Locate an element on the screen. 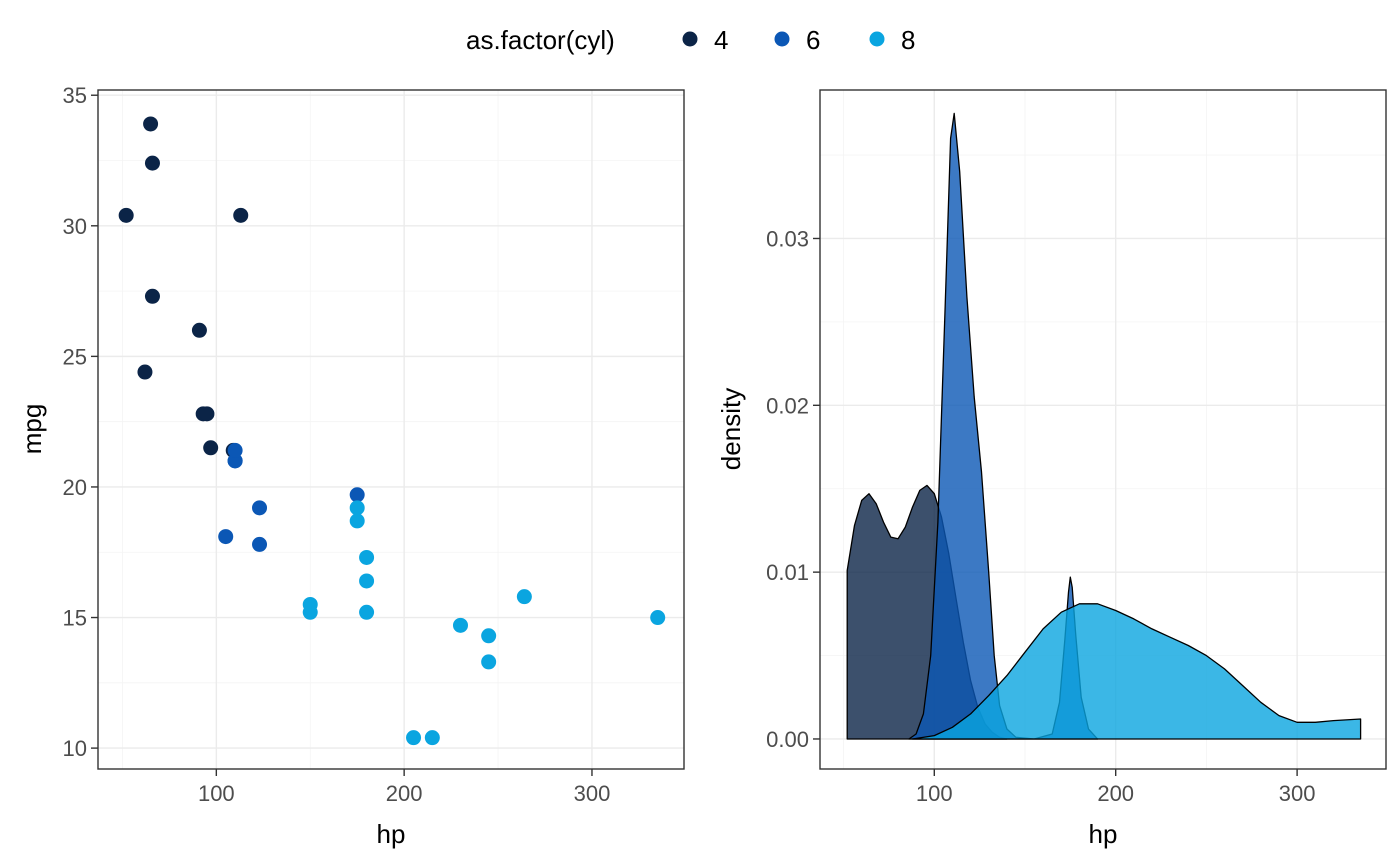  density-y-tick-label: 0.01 is located at coordinates (787, 572).